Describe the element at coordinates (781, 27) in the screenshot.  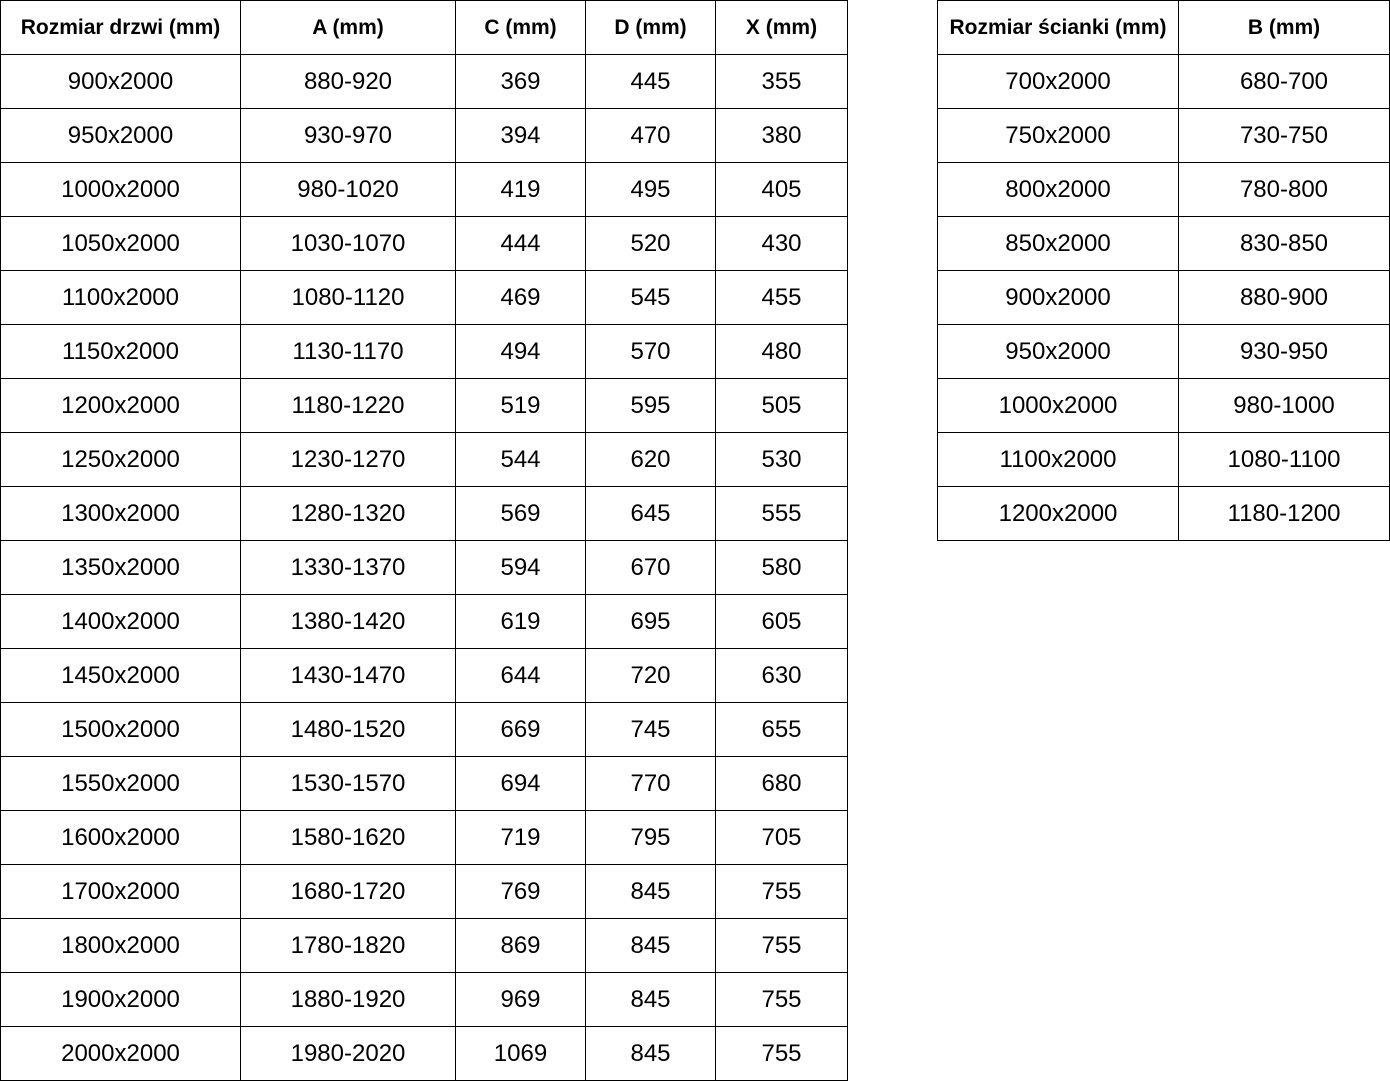
I see `door-table-header-x: X (mm)` at that location.